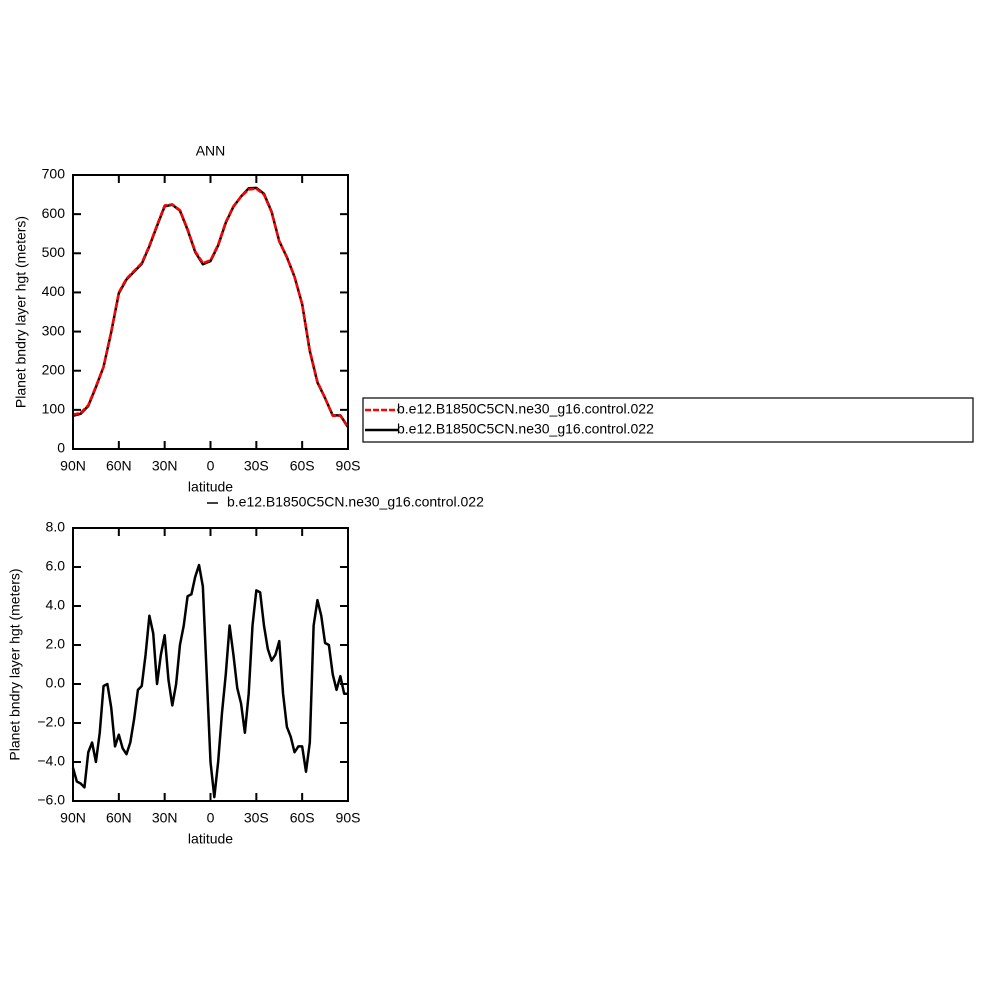 The width and height of the screenshot is (989, 996). I want to click on y-tick-label: 200, so click(54, 369).